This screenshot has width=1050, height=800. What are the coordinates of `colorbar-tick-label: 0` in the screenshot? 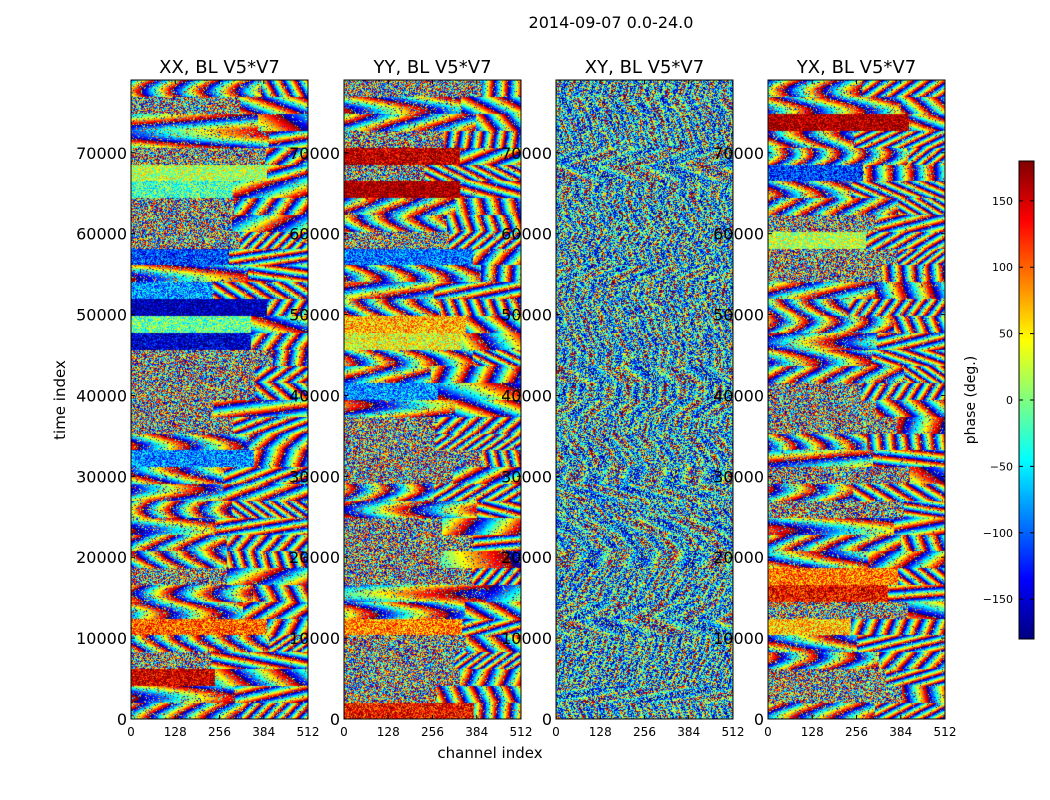 It's located at (1009, 400).